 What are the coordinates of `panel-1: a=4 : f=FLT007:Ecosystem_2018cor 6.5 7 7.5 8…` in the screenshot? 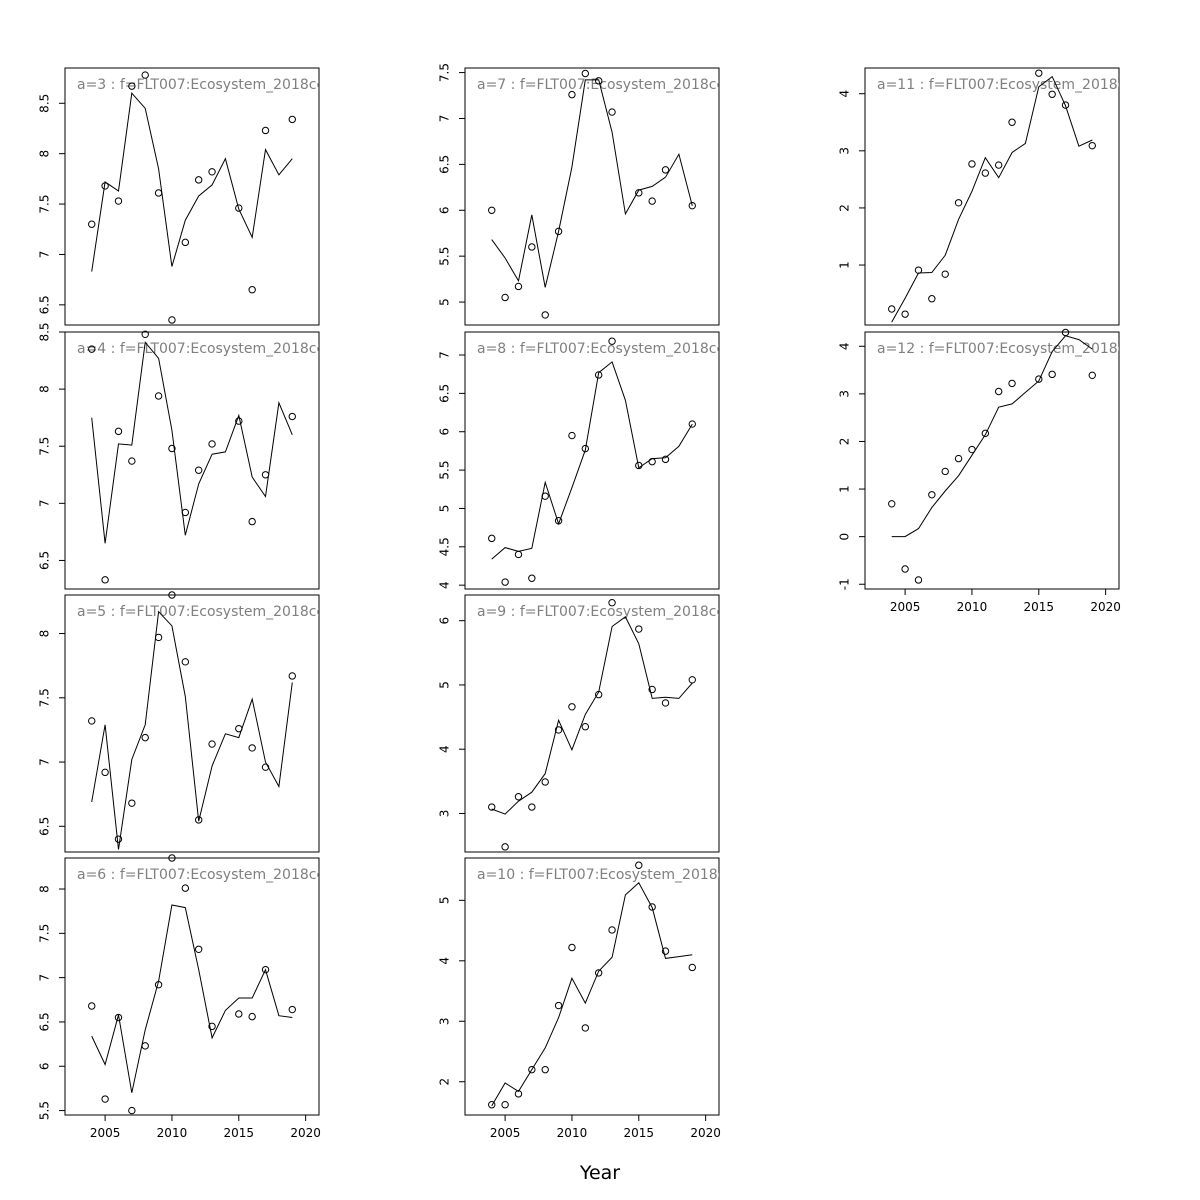 It's located at (184, 456).